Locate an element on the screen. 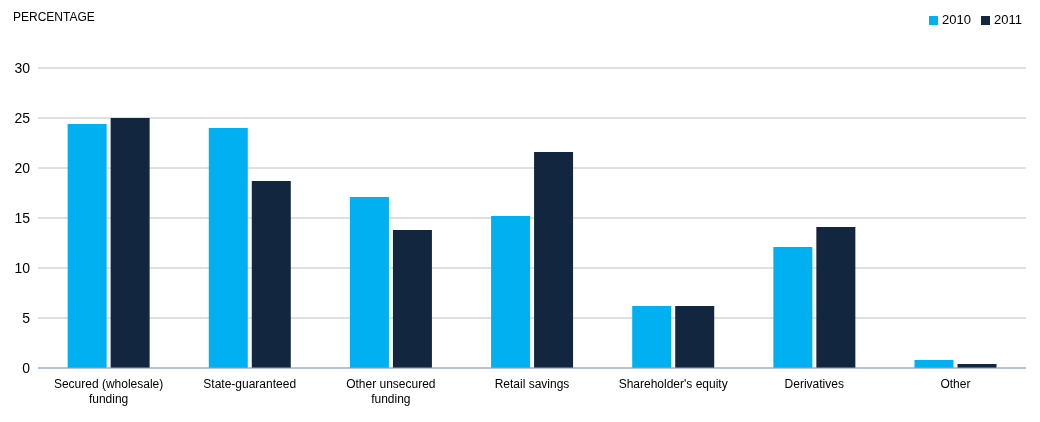 The width and height of the screenshot is (1040, 422). y-tick-label: 20 is located at coordinates (22, 167).